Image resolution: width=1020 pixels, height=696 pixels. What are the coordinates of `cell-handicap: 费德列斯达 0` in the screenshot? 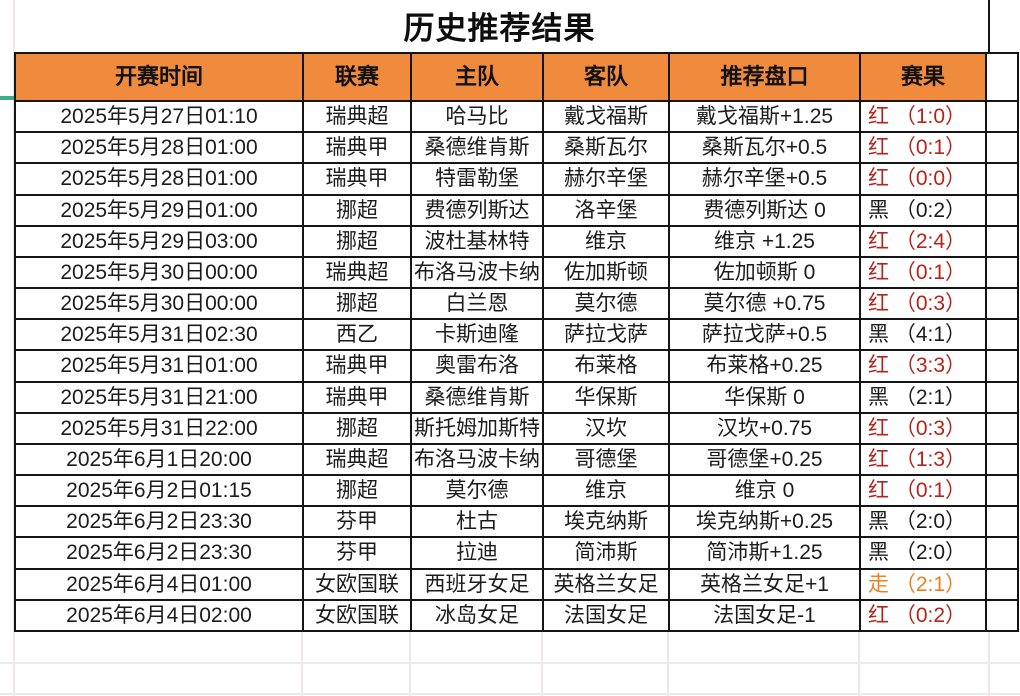 It's located at (764, 210).